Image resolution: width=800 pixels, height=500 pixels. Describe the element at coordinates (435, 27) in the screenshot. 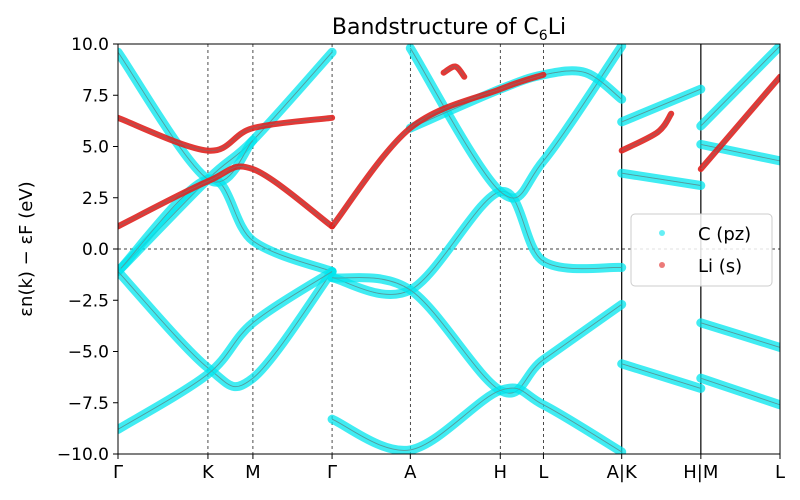

I see `chart-title-main: Bandstructure of C` at that location.